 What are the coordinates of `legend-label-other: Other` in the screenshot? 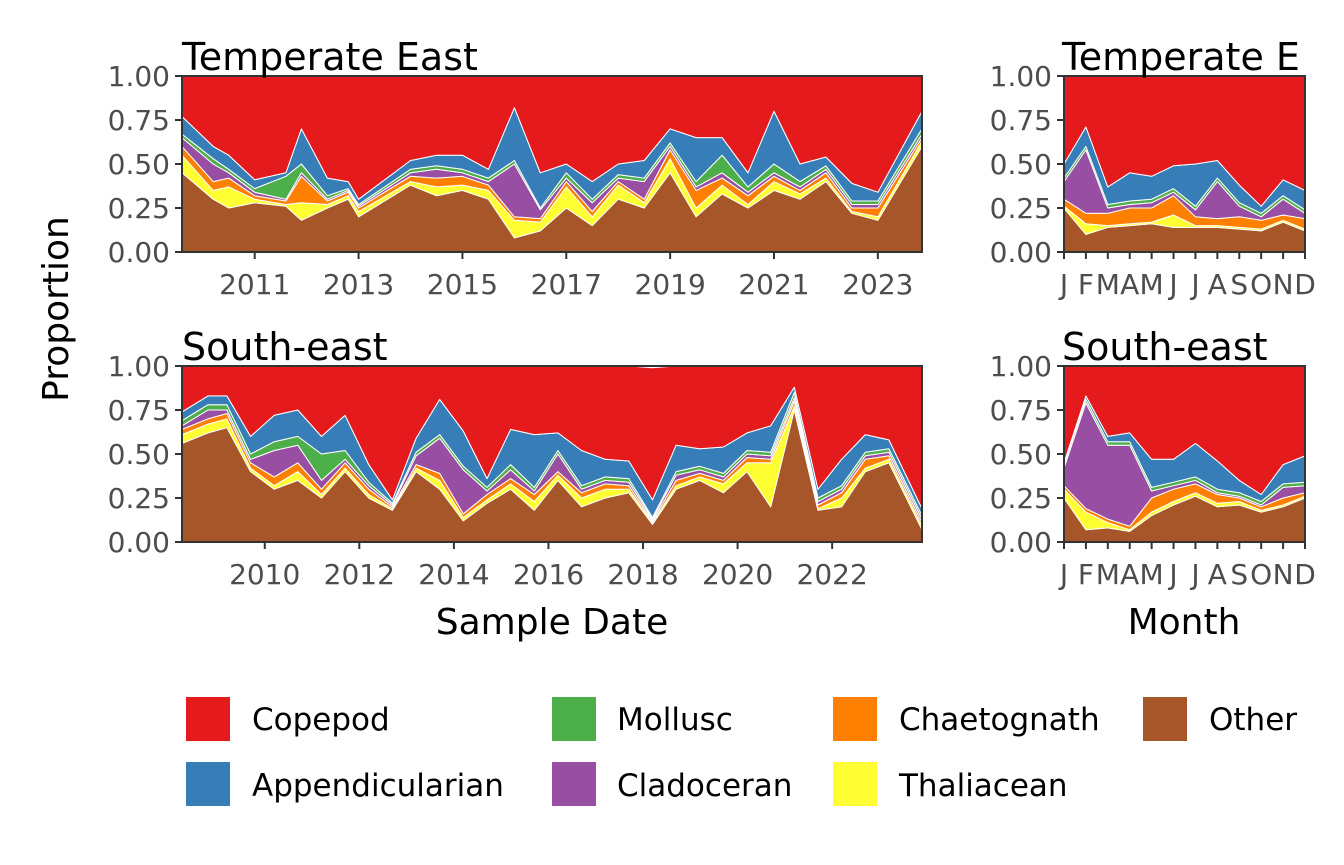 It's located at (1253, 720).